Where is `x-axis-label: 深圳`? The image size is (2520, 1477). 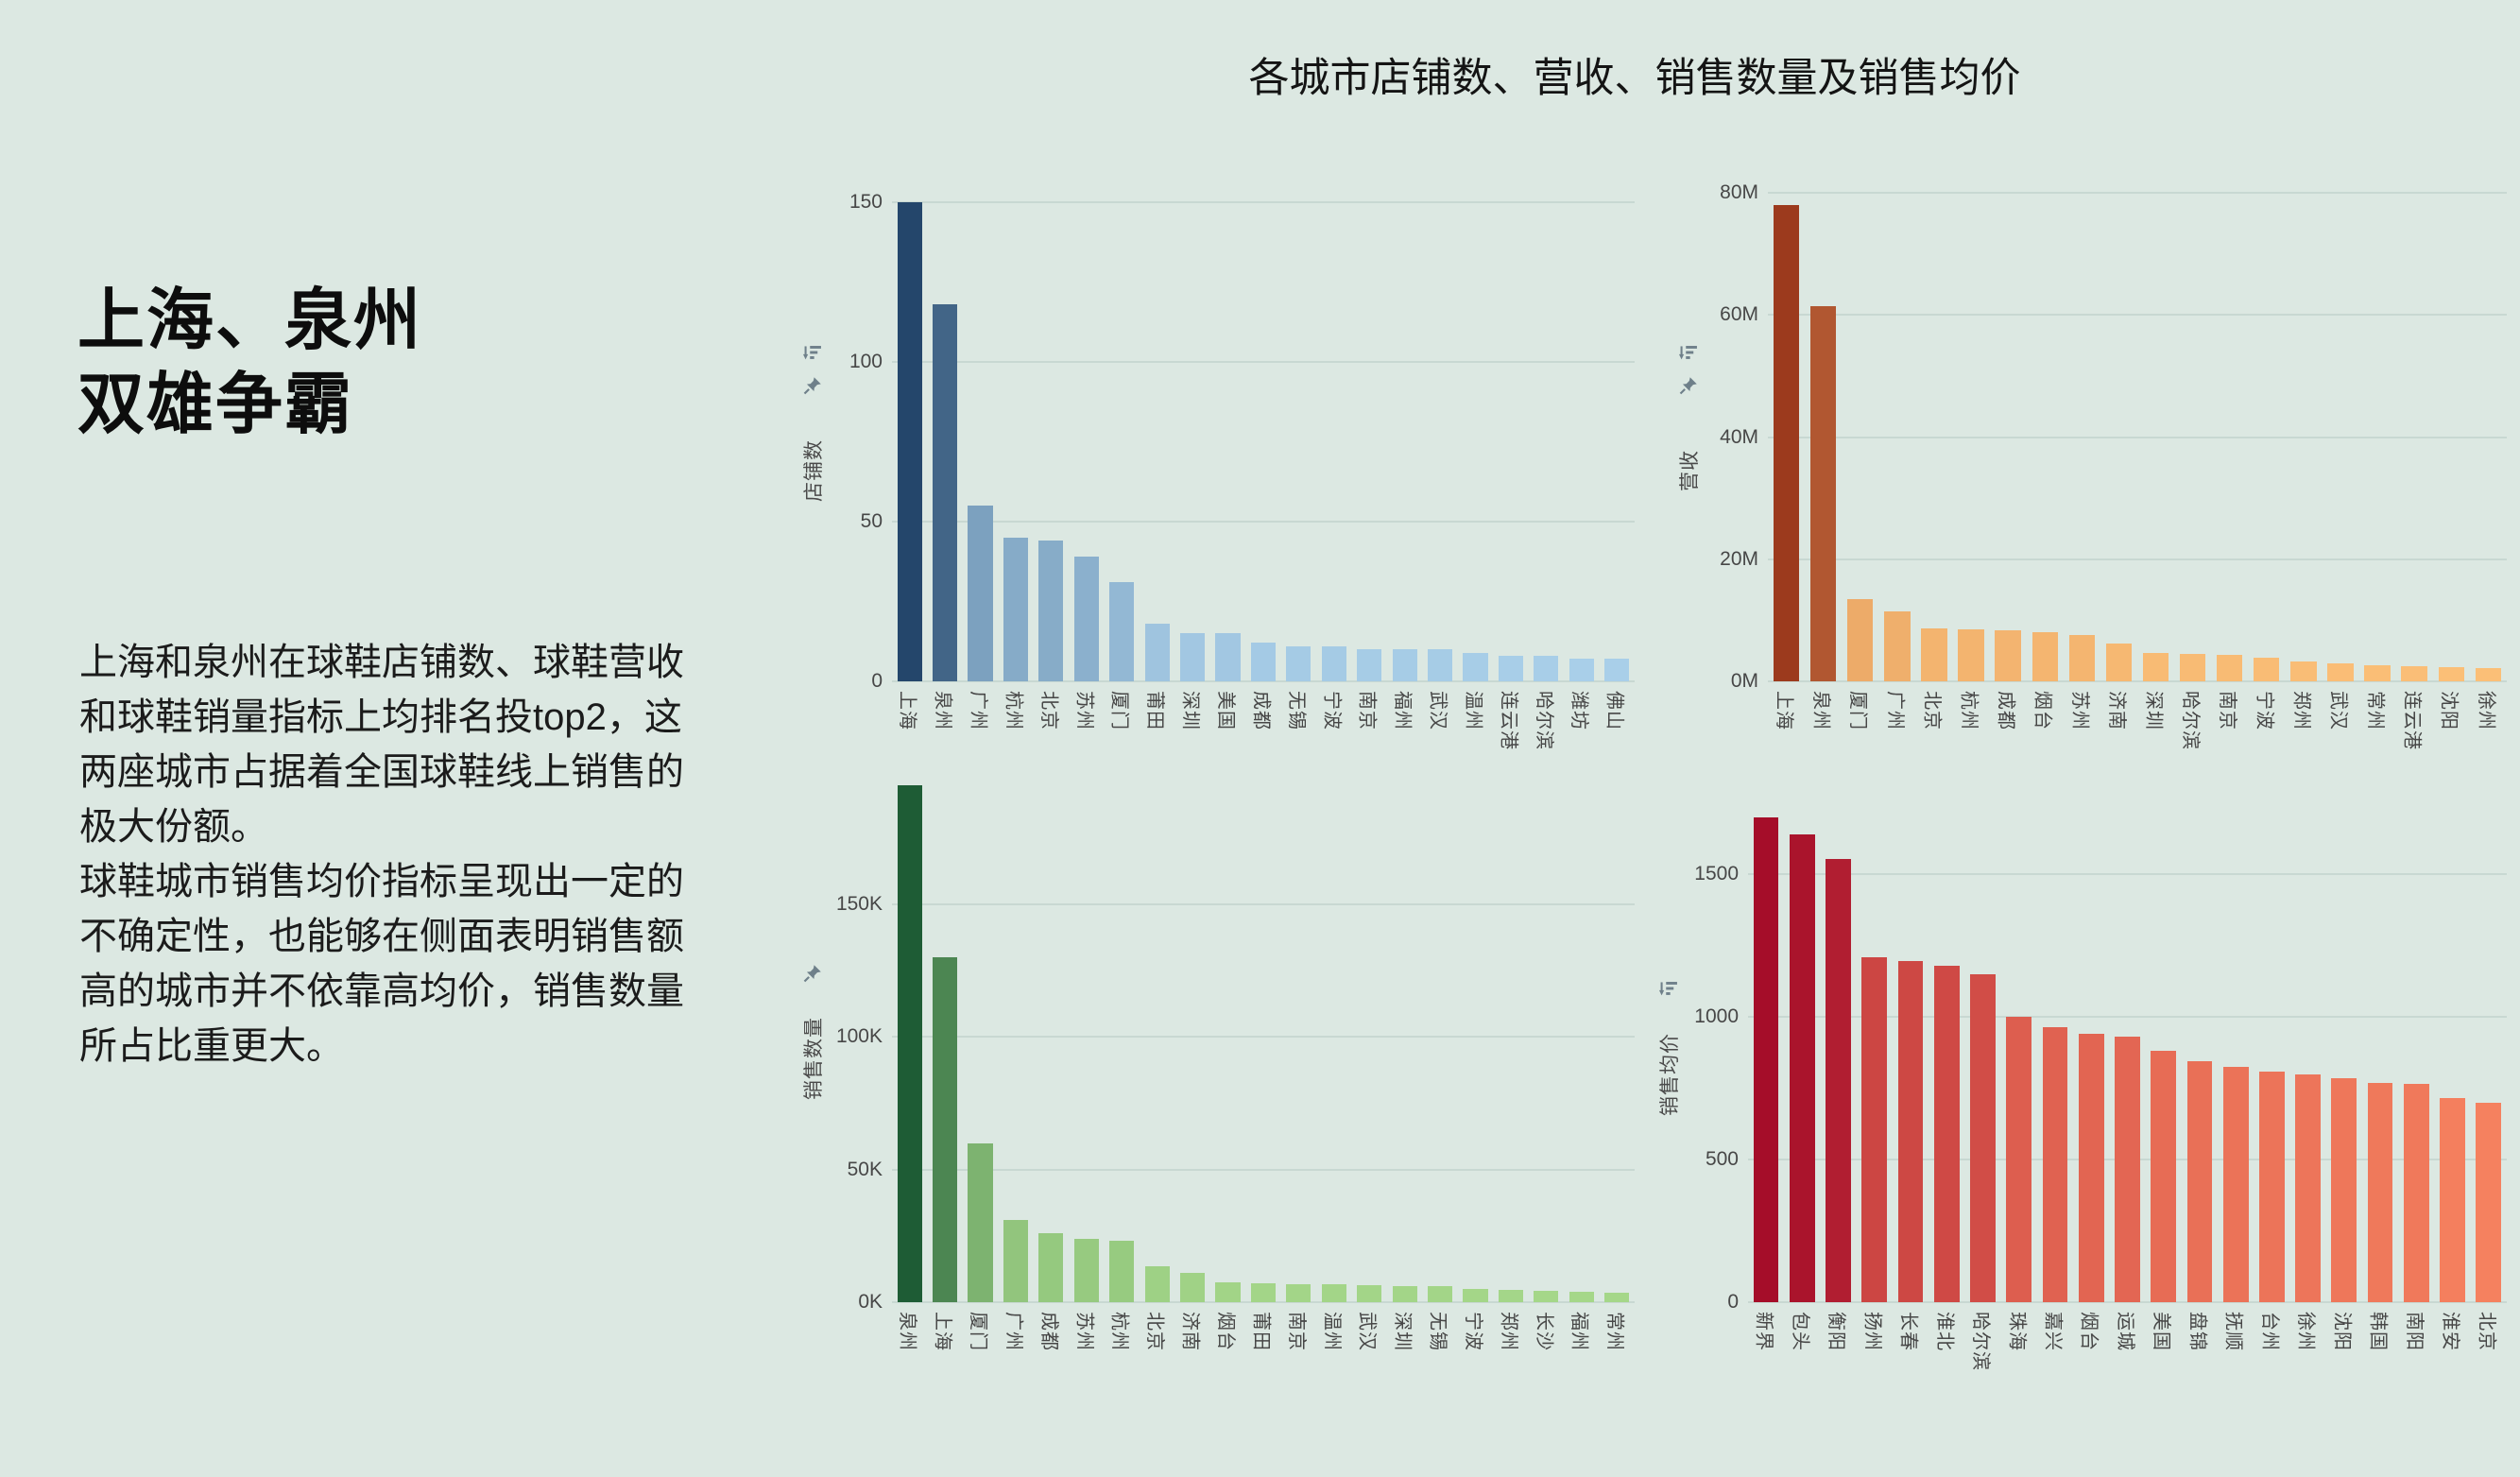
x-axis-label: 深圳 is located at coordinates (1403, 1331).